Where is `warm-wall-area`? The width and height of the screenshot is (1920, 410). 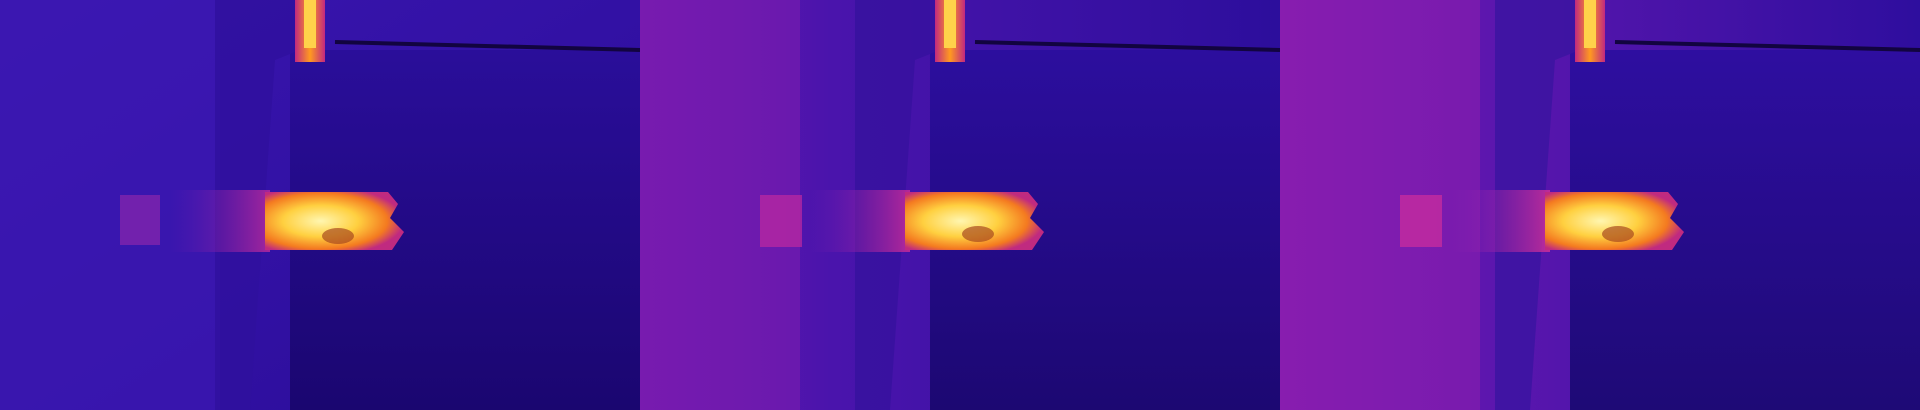 warm-wall-area is located at coordinates (1380, 205).